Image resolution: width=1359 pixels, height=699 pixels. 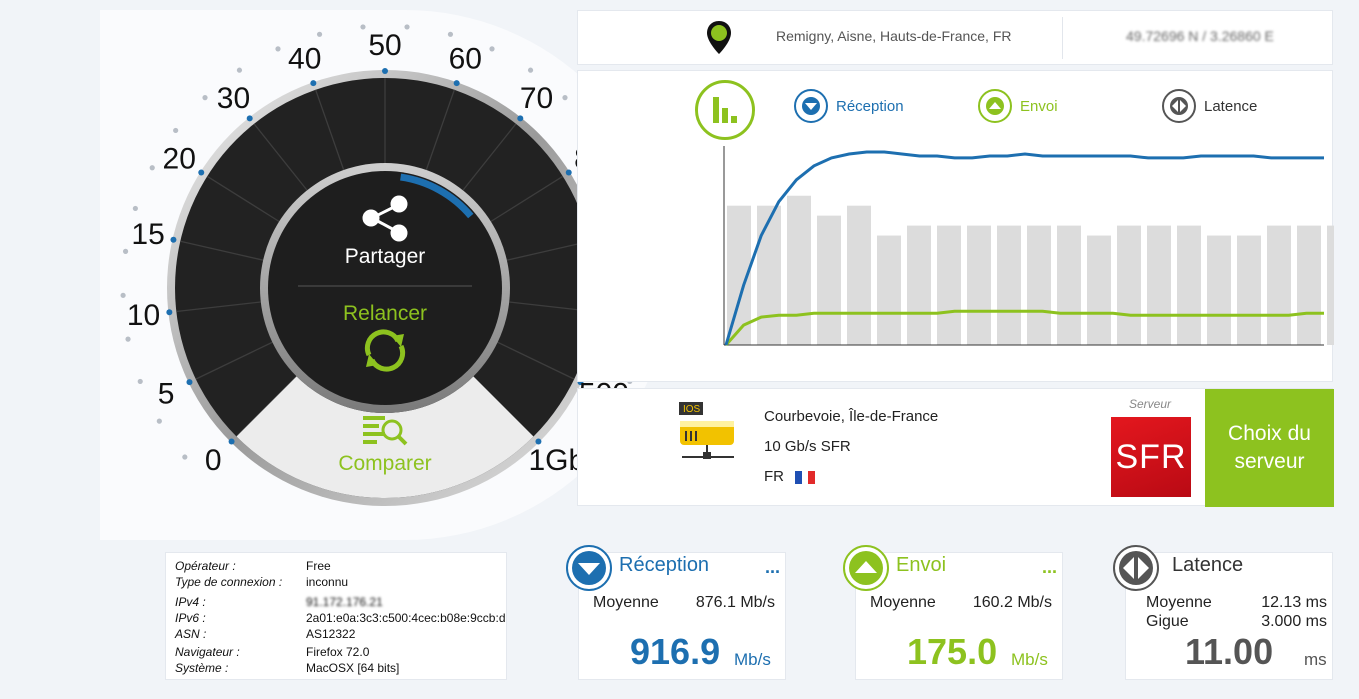 What do you see at coordinates (1029, 659) in the screenshot?
I see `upload-unit: Mb/s` at bounding box center [1029, 659].